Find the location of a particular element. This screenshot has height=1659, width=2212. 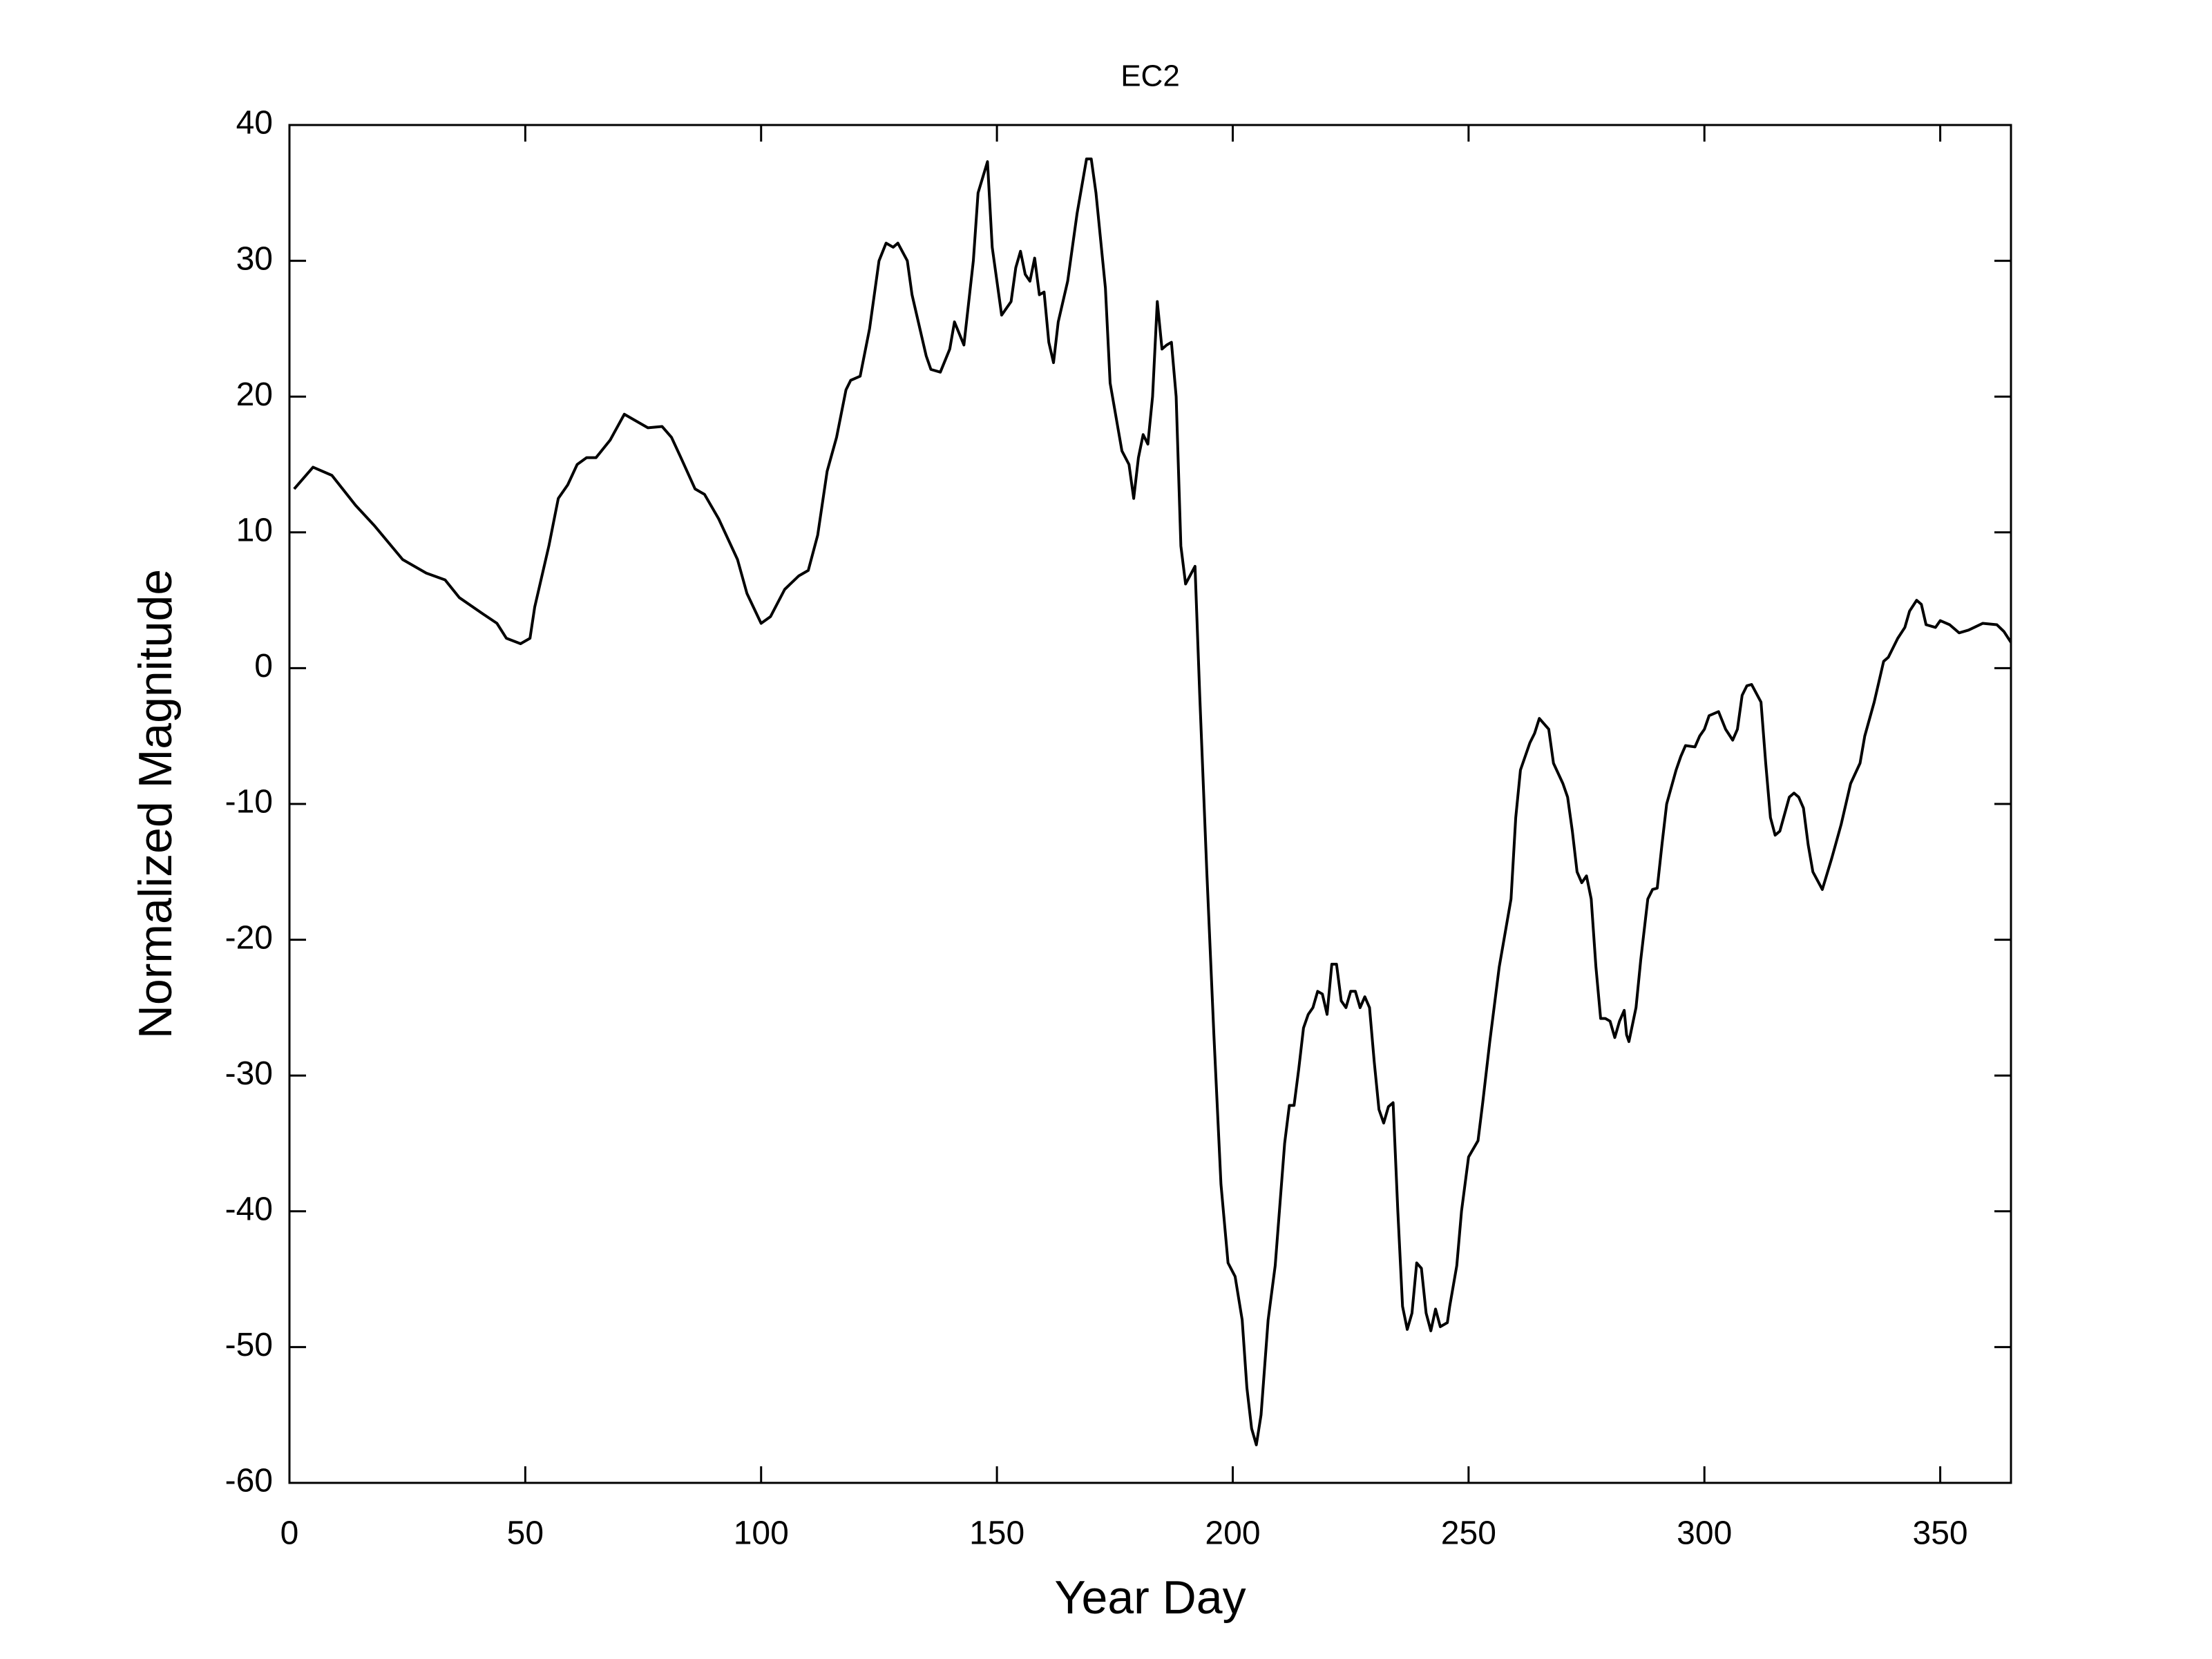

y-tick-label: 30 is located at coordinates (254, 258).